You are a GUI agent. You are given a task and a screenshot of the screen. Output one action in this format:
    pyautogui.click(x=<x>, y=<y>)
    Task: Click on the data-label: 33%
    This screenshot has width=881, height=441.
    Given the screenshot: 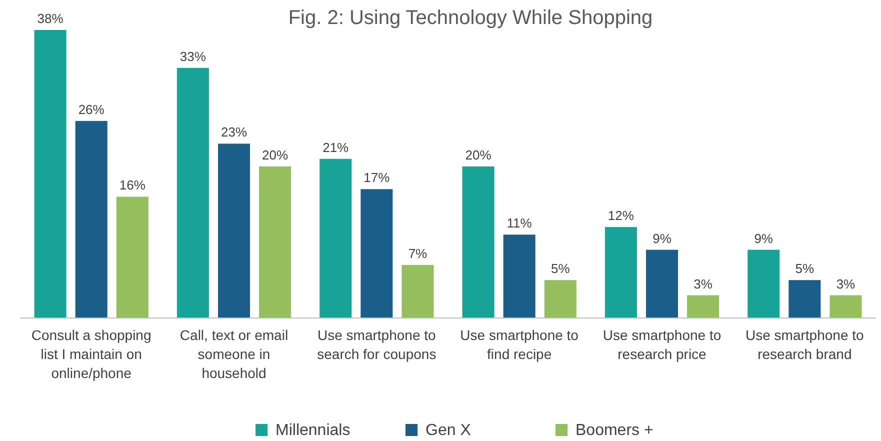 What is the action you would take?
    pyautogui.click(x=193, y=56)
    